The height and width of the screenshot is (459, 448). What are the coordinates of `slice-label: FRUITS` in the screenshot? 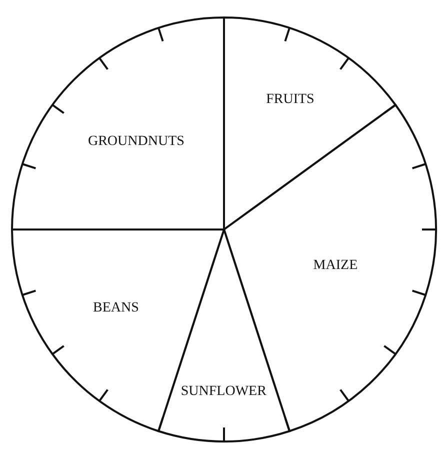 It's located at (290, 100).